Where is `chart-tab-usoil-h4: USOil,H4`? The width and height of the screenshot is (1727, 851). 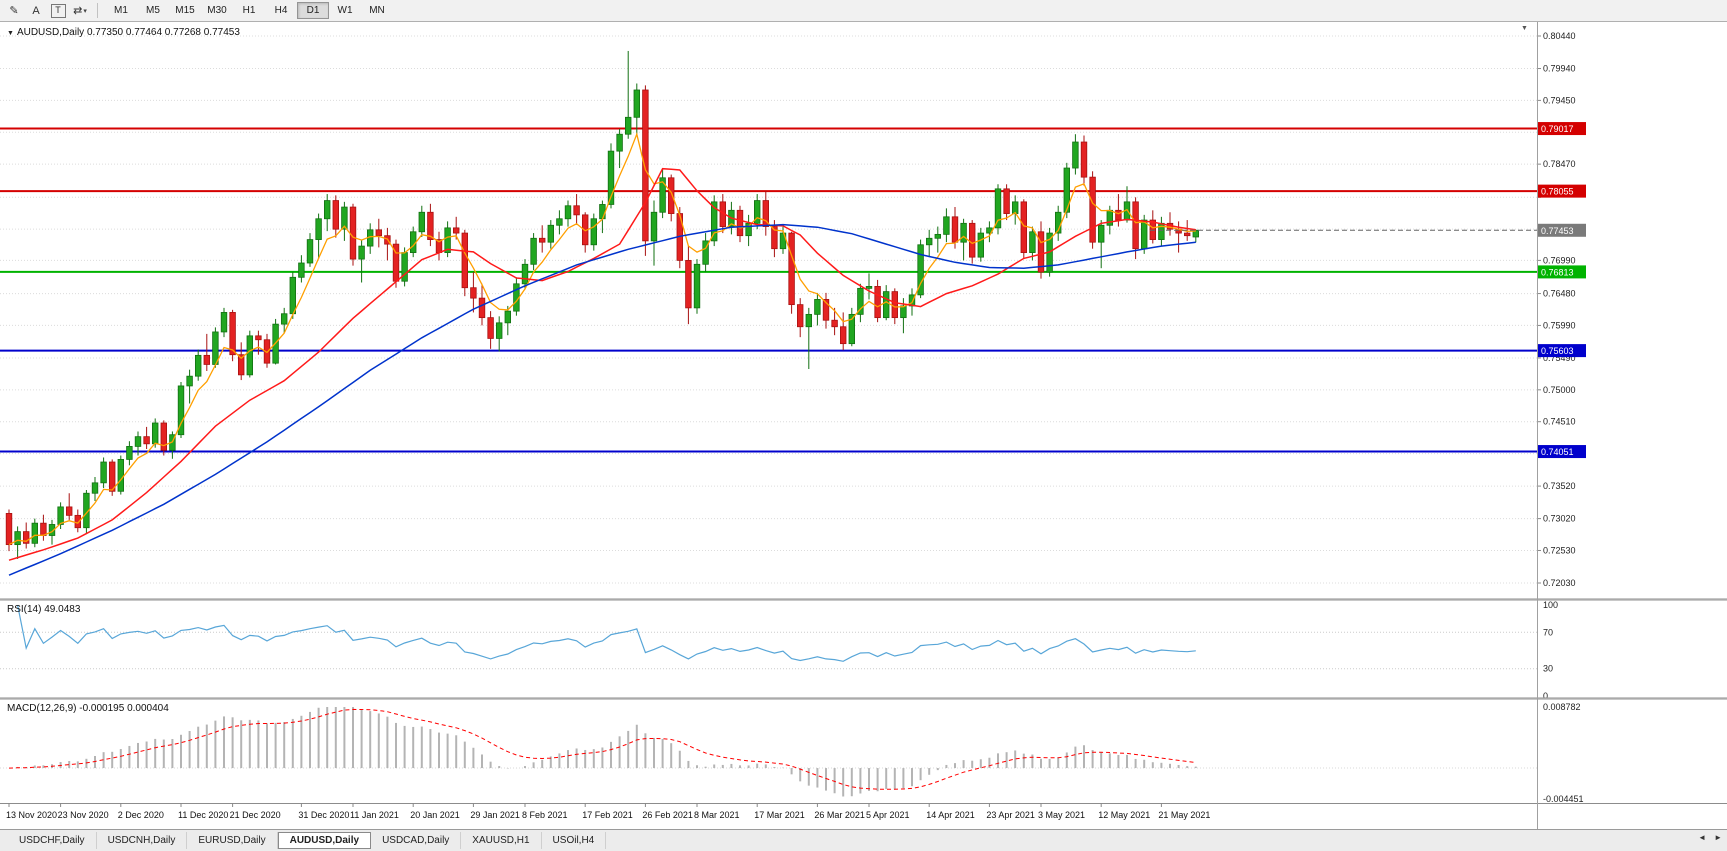 chart-tab-usoil-h4: USOil,H4 is located at coordinates (574, 840).